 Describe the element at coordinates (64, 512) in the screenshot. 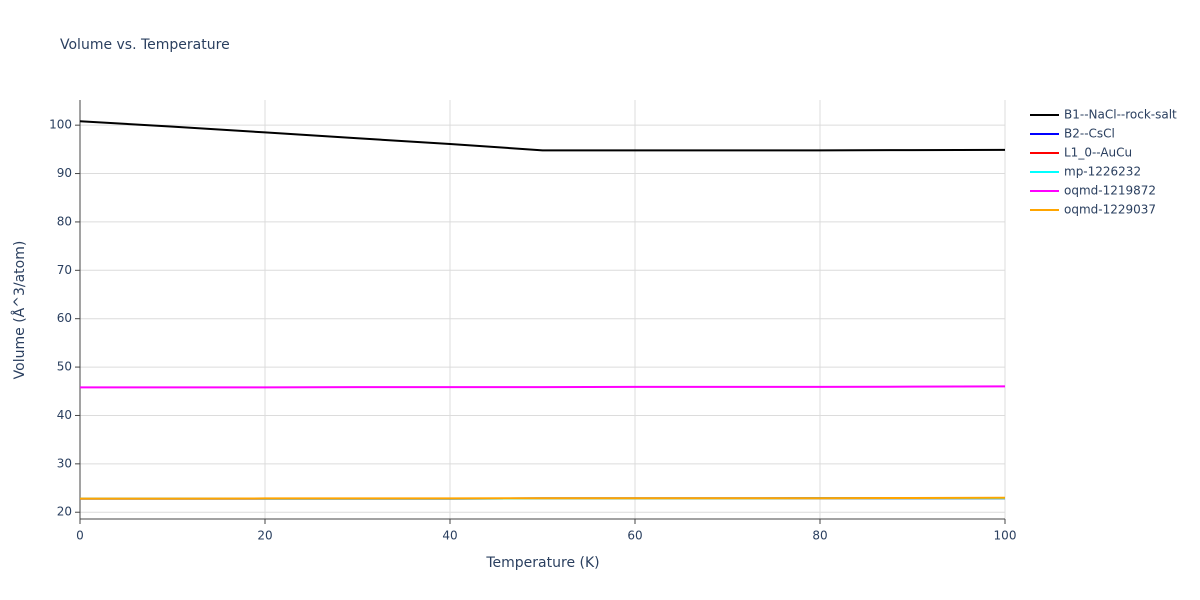

I see `y-tick-label: 20` at that location.